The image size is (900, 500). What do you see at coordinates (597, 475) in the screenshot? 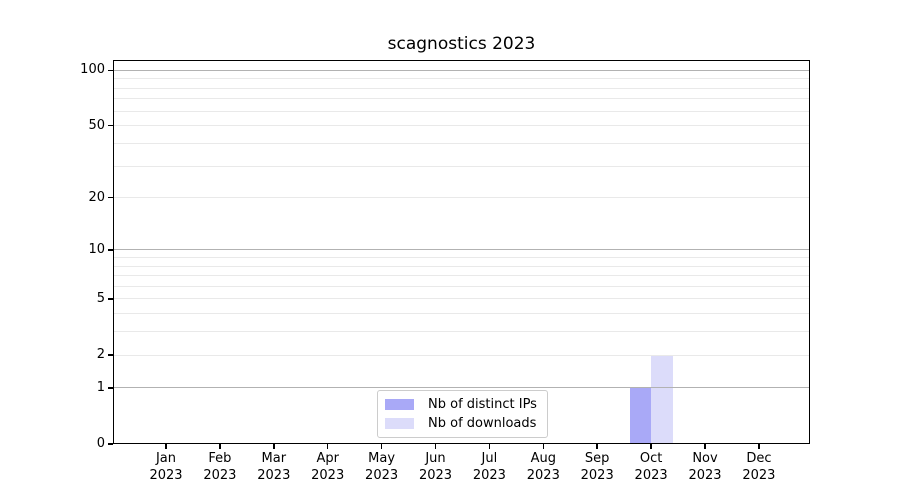
I see `x-tick-year-sep: 2023` at bounding box center [597, 475].